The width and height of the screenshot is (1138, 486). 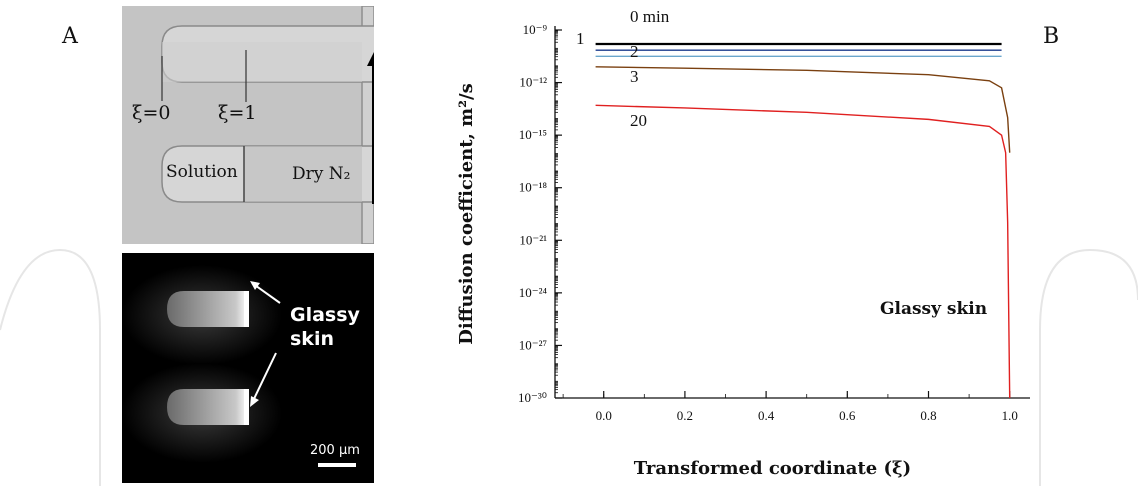 I want to click on panel-a-label: A, so click(x=70, y=36).